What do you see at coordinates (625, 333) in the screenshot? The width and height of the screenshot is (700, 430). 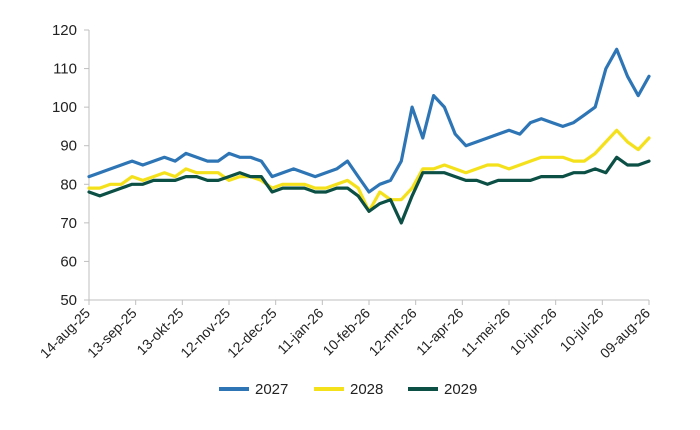 I see `x-tick-label: 09-aug-26` at bounding box center [625, 333].